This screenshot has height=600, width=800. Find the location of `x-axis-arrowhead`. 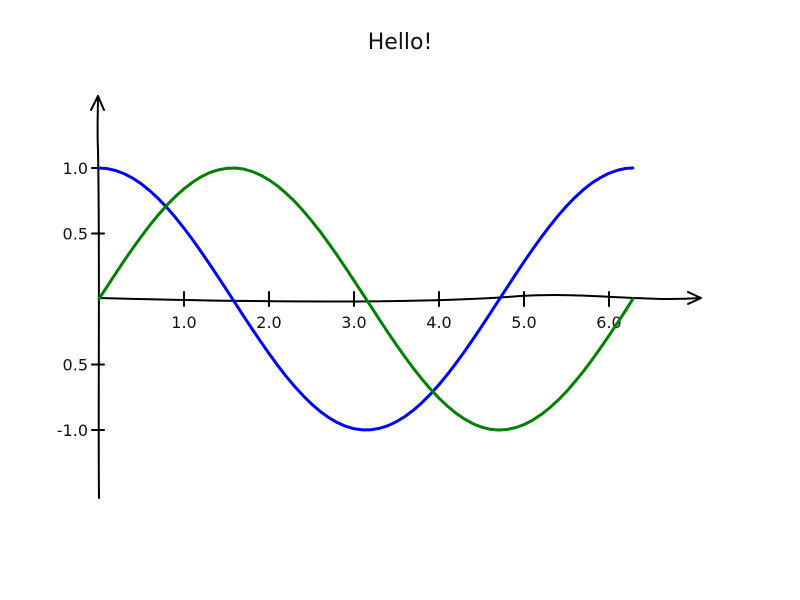

x-axis-arrowhead is located at coordinates (694, 298).